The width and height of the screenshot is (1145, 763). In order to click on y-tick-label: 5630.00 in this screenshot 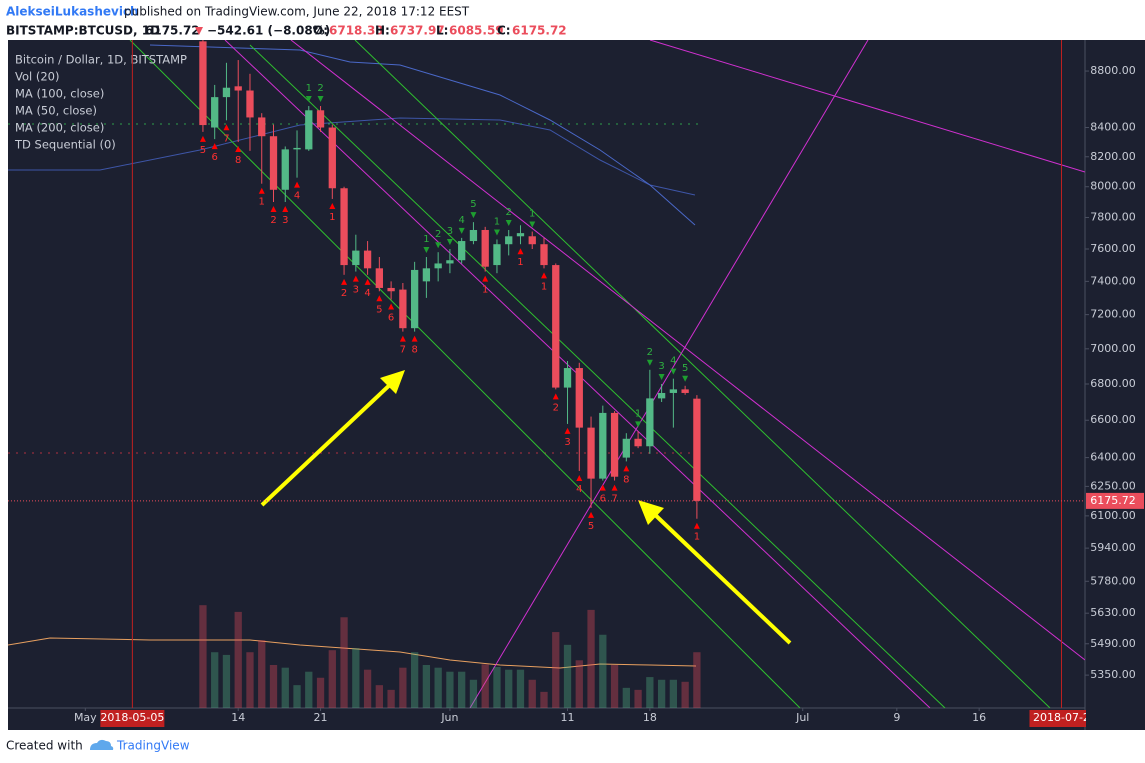, I will do `click(1113, 612)`.